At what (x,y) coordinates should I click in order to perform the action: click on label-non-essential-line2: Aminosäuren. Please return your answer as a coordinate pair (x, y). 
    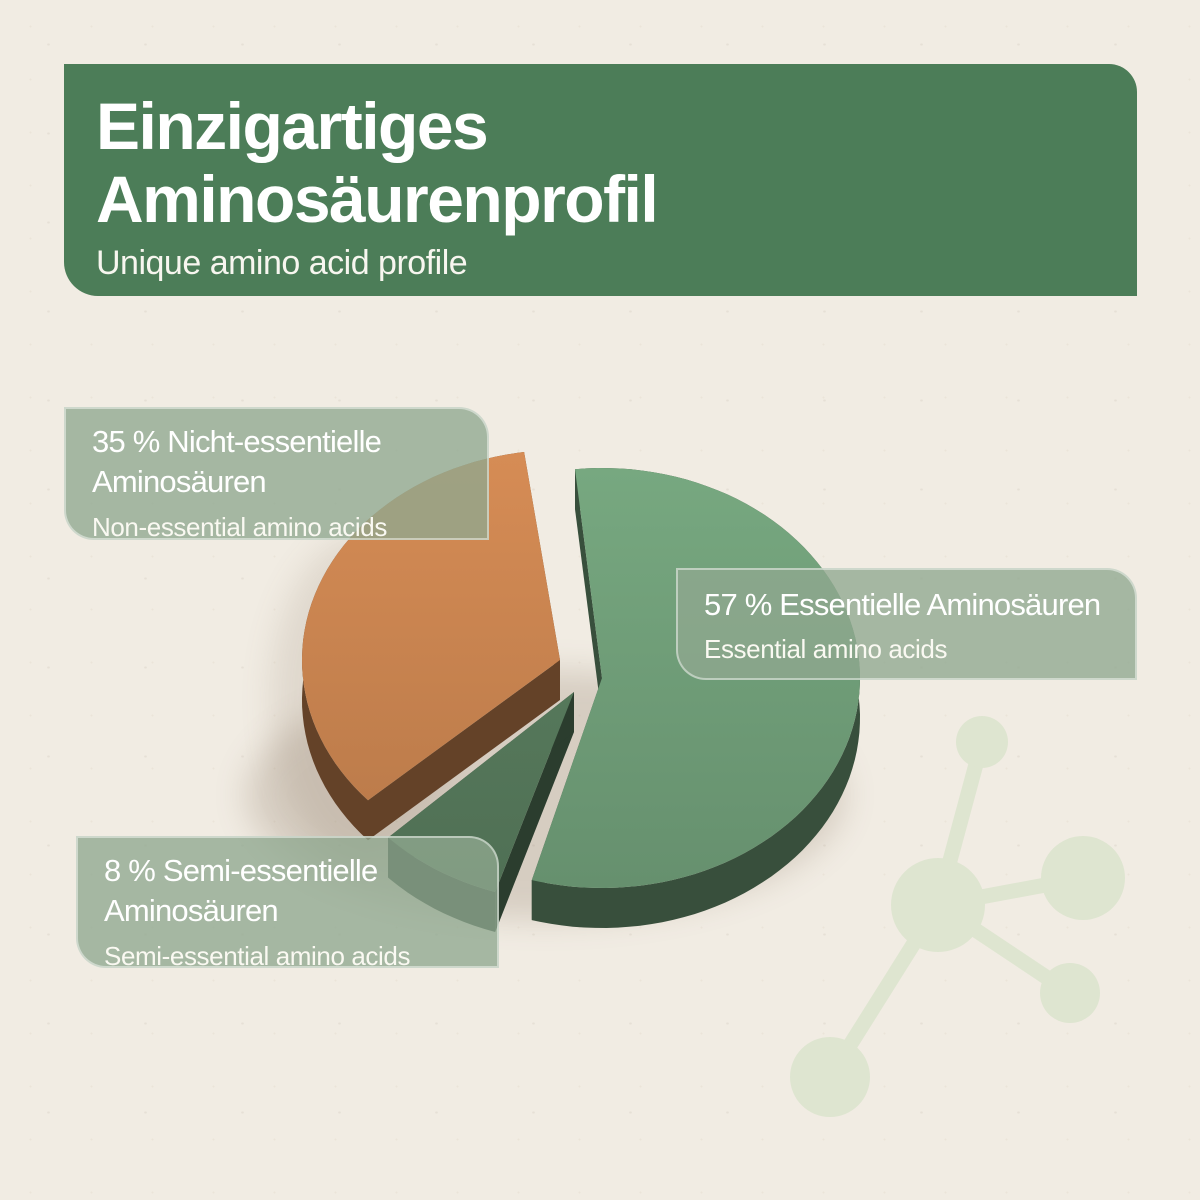
    Looking at the image, I should click on (179, 482).